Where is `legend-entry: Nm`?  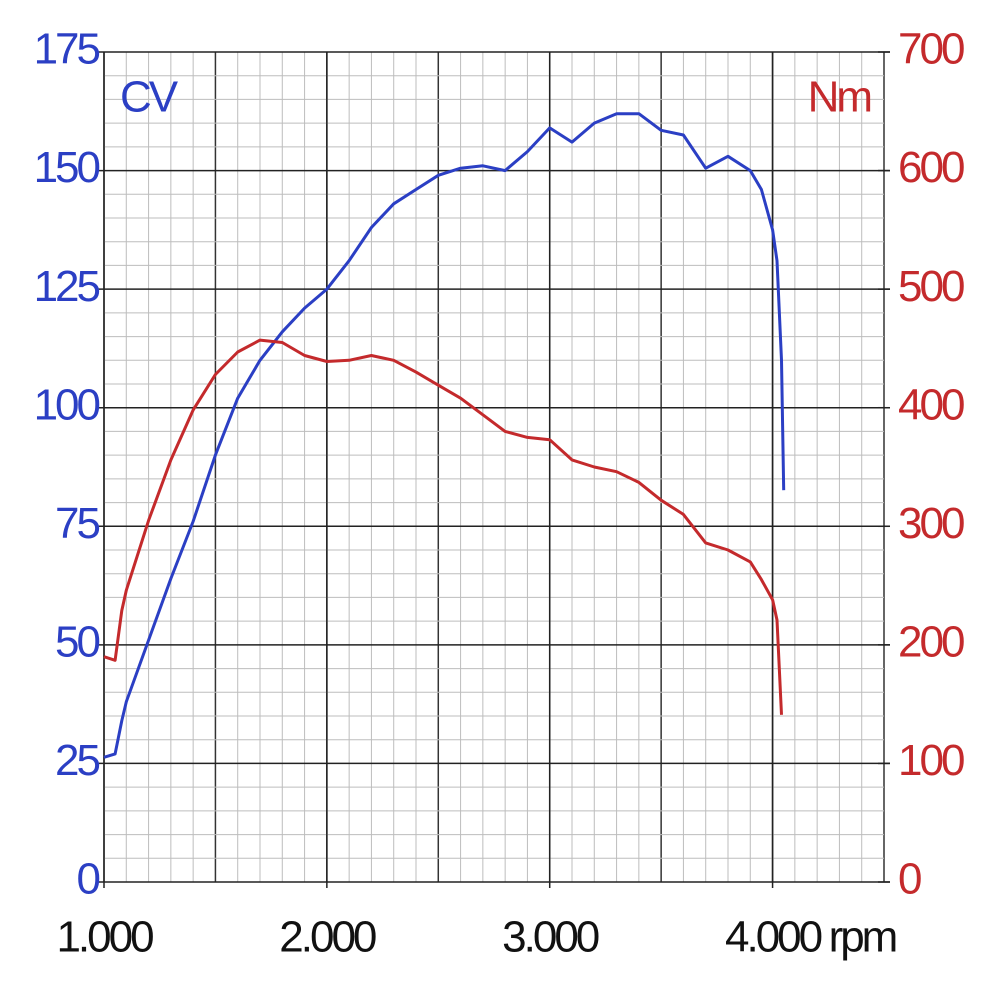 legend-entry: Nm is located at coordinates (839, 97).